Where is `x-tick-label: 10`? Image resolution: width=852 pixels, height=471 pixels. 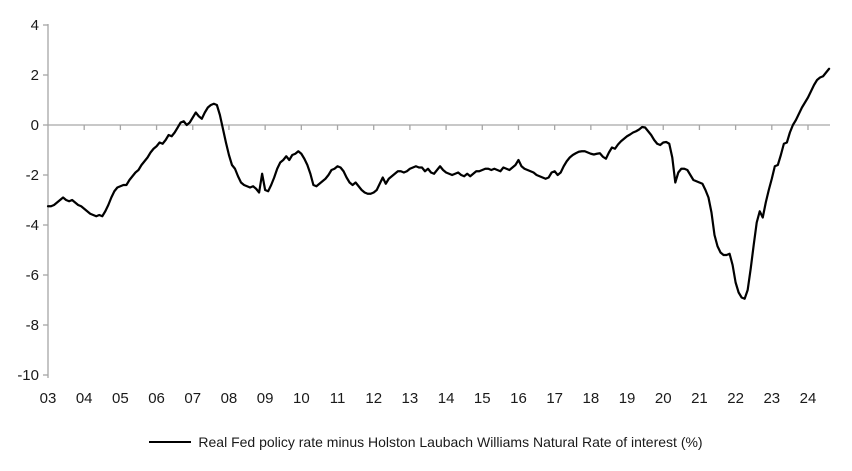
x-tick-label: 10 is located at coordinates (301, 398).